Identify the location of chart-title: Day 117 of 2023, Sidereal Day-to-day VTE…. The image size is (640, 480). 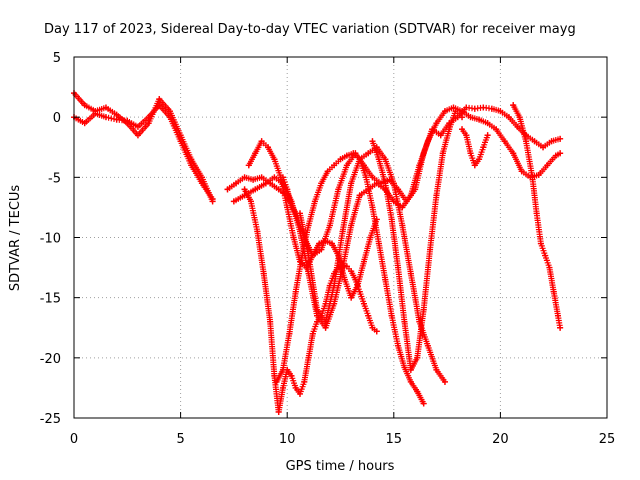
(310, 29).